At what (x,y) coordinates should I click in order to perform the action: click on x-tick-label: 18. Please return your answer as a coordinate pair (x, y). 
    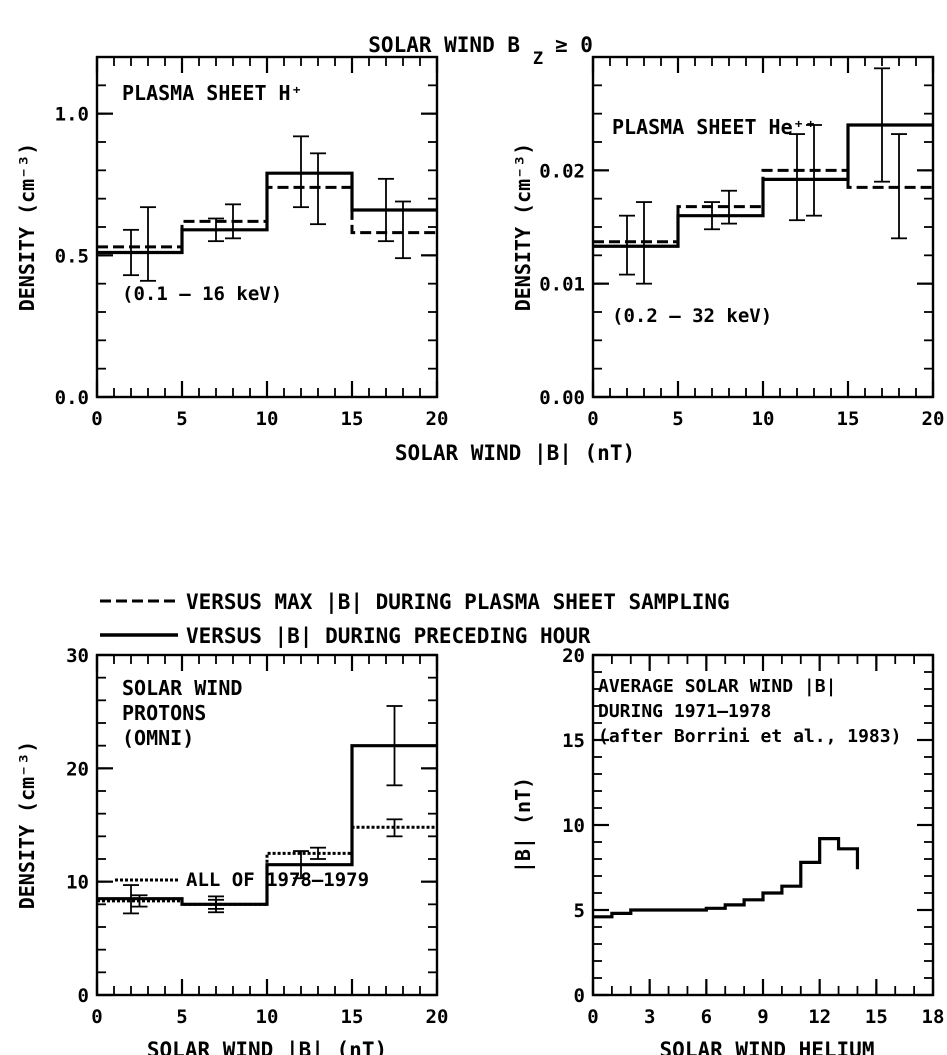
    Looking at the image, I should click on (933, 1017).